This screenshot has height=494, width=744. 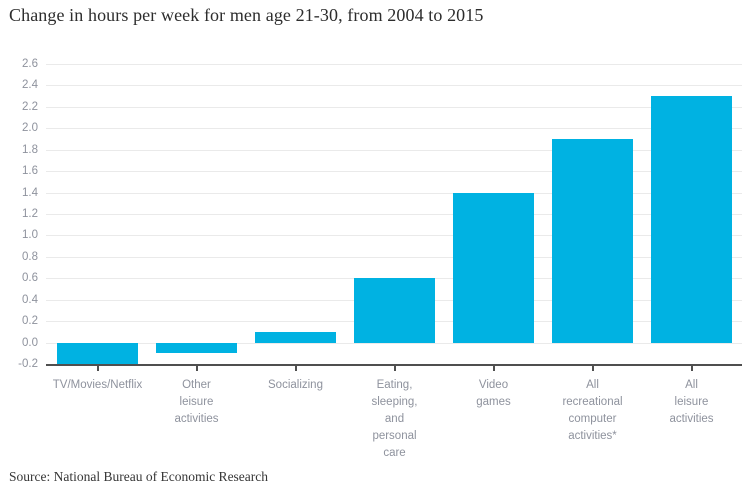 I want to click on y-axis-tick-label: 2.0, so click(x=30, y=128).